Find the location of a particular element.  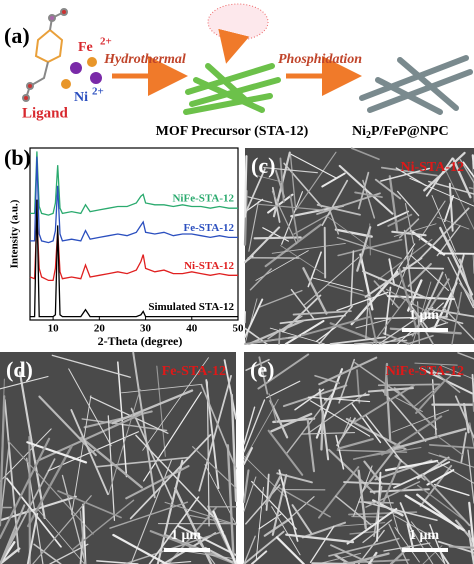

series-label: Simulated STA-12 is located at coordinates (191, 307).